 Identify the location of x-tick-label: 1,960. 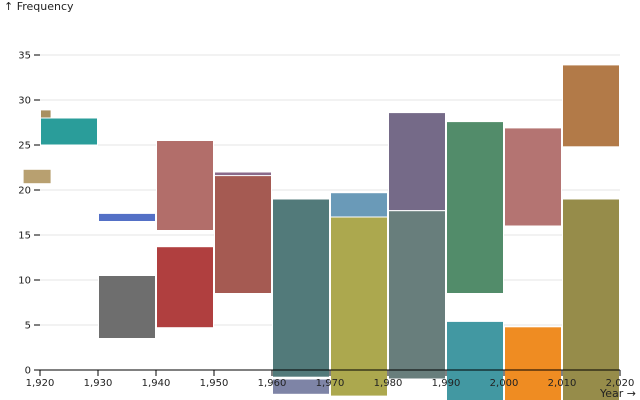
(272, 383).